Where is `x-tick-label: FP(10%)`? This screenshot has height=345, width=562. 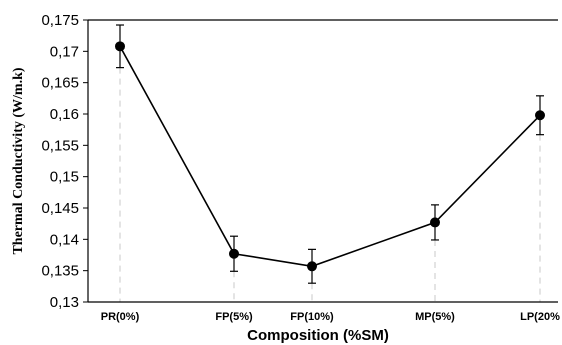
x-tick-label: FP(10%) is located at coordinates (312, 317).